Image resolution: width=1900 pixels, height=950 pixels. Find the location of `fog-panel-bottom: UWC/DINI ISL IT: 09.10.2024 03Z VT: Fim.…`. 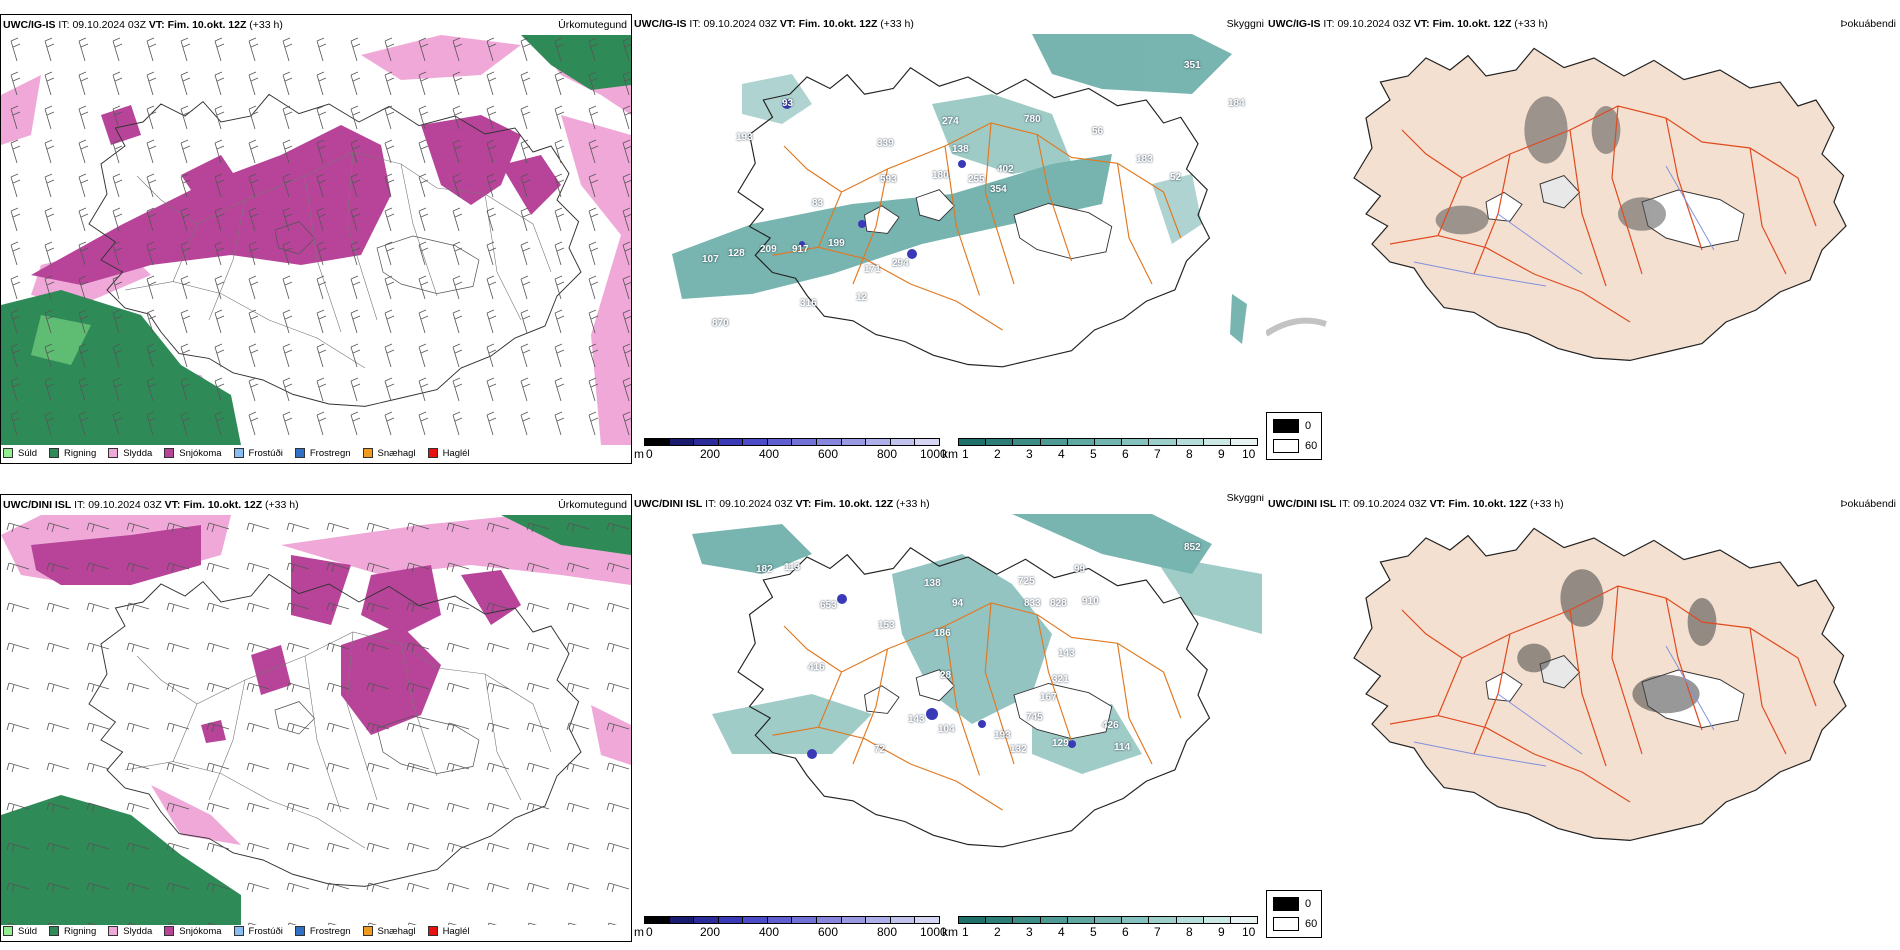

fog-panel-bottom: UWC/DINI ISL IT: 09.10.2024 03Z VT: Fim.… is located at coordinates (1583, 692).